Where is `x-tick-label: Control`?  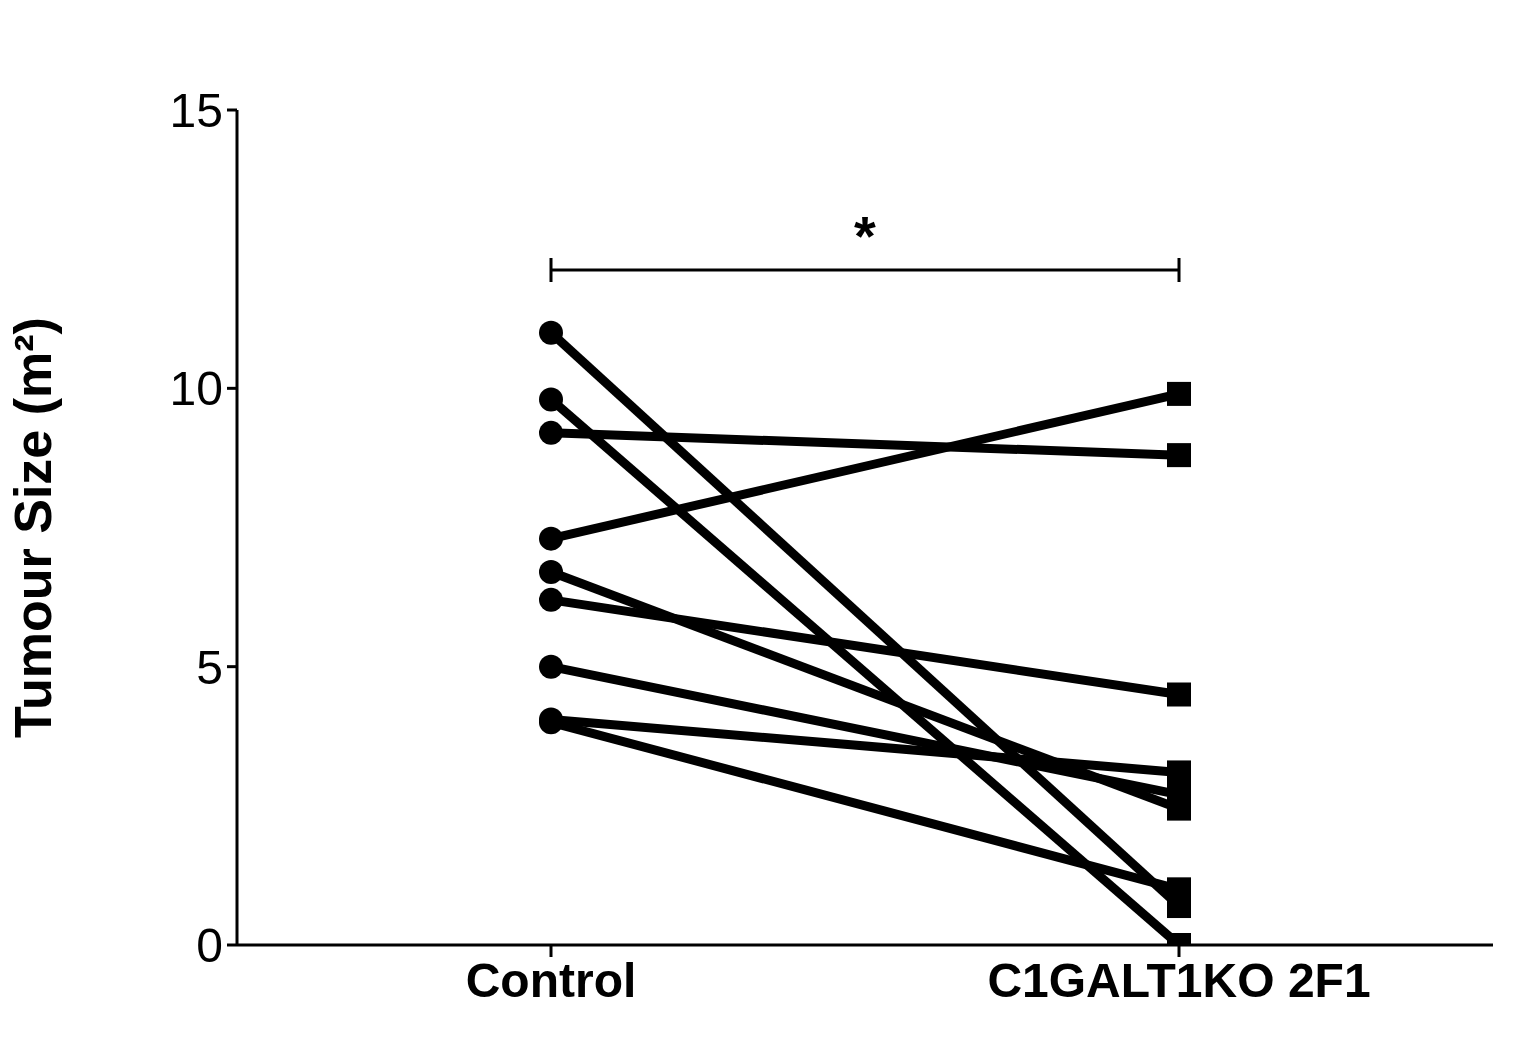 x-tick-label: Control is located at coordinates (551, 981).